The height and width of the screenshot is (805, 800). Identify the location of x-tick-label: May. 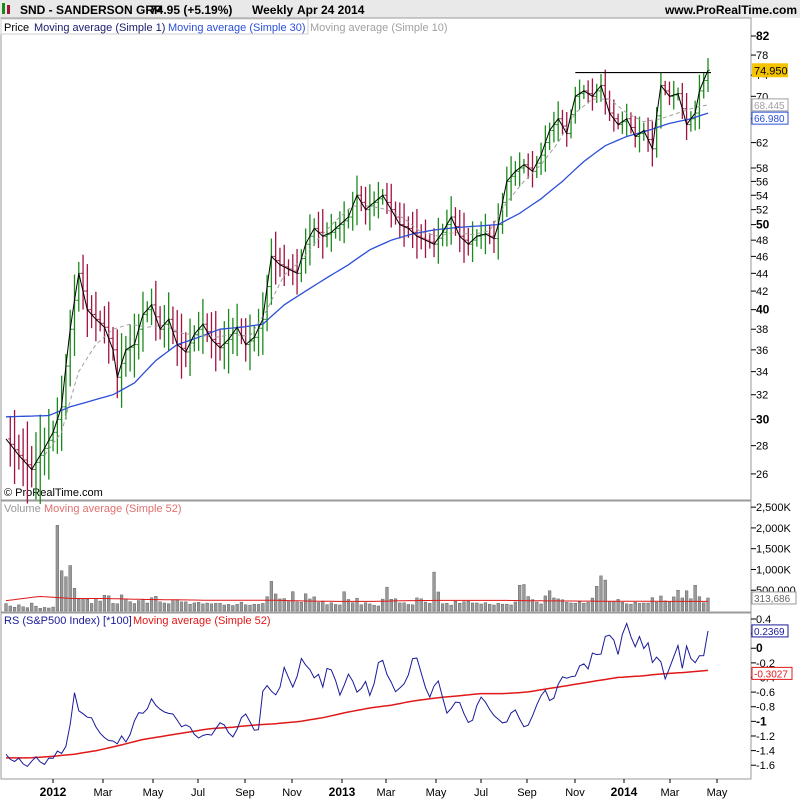
(717, 793).